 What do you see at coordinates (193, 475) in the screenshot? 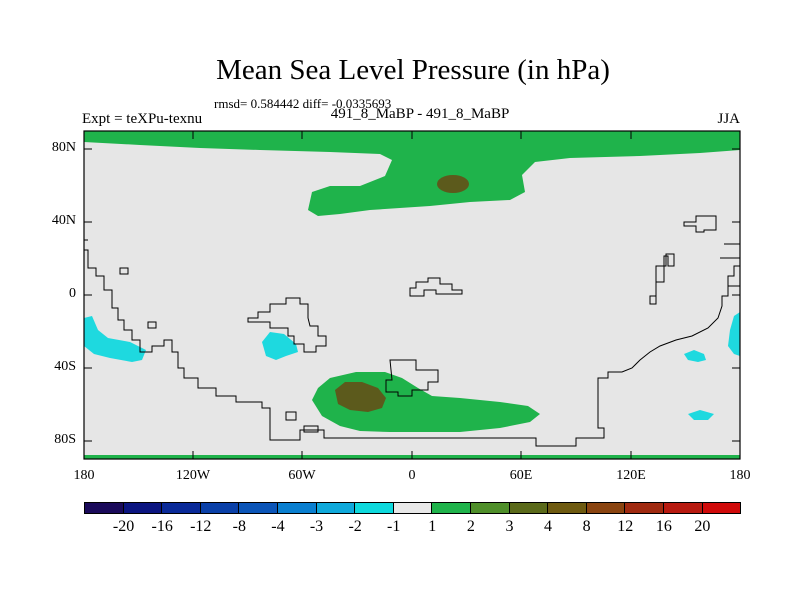
I see `lon-label-120w: 120W` at bounding box center [193, 475].